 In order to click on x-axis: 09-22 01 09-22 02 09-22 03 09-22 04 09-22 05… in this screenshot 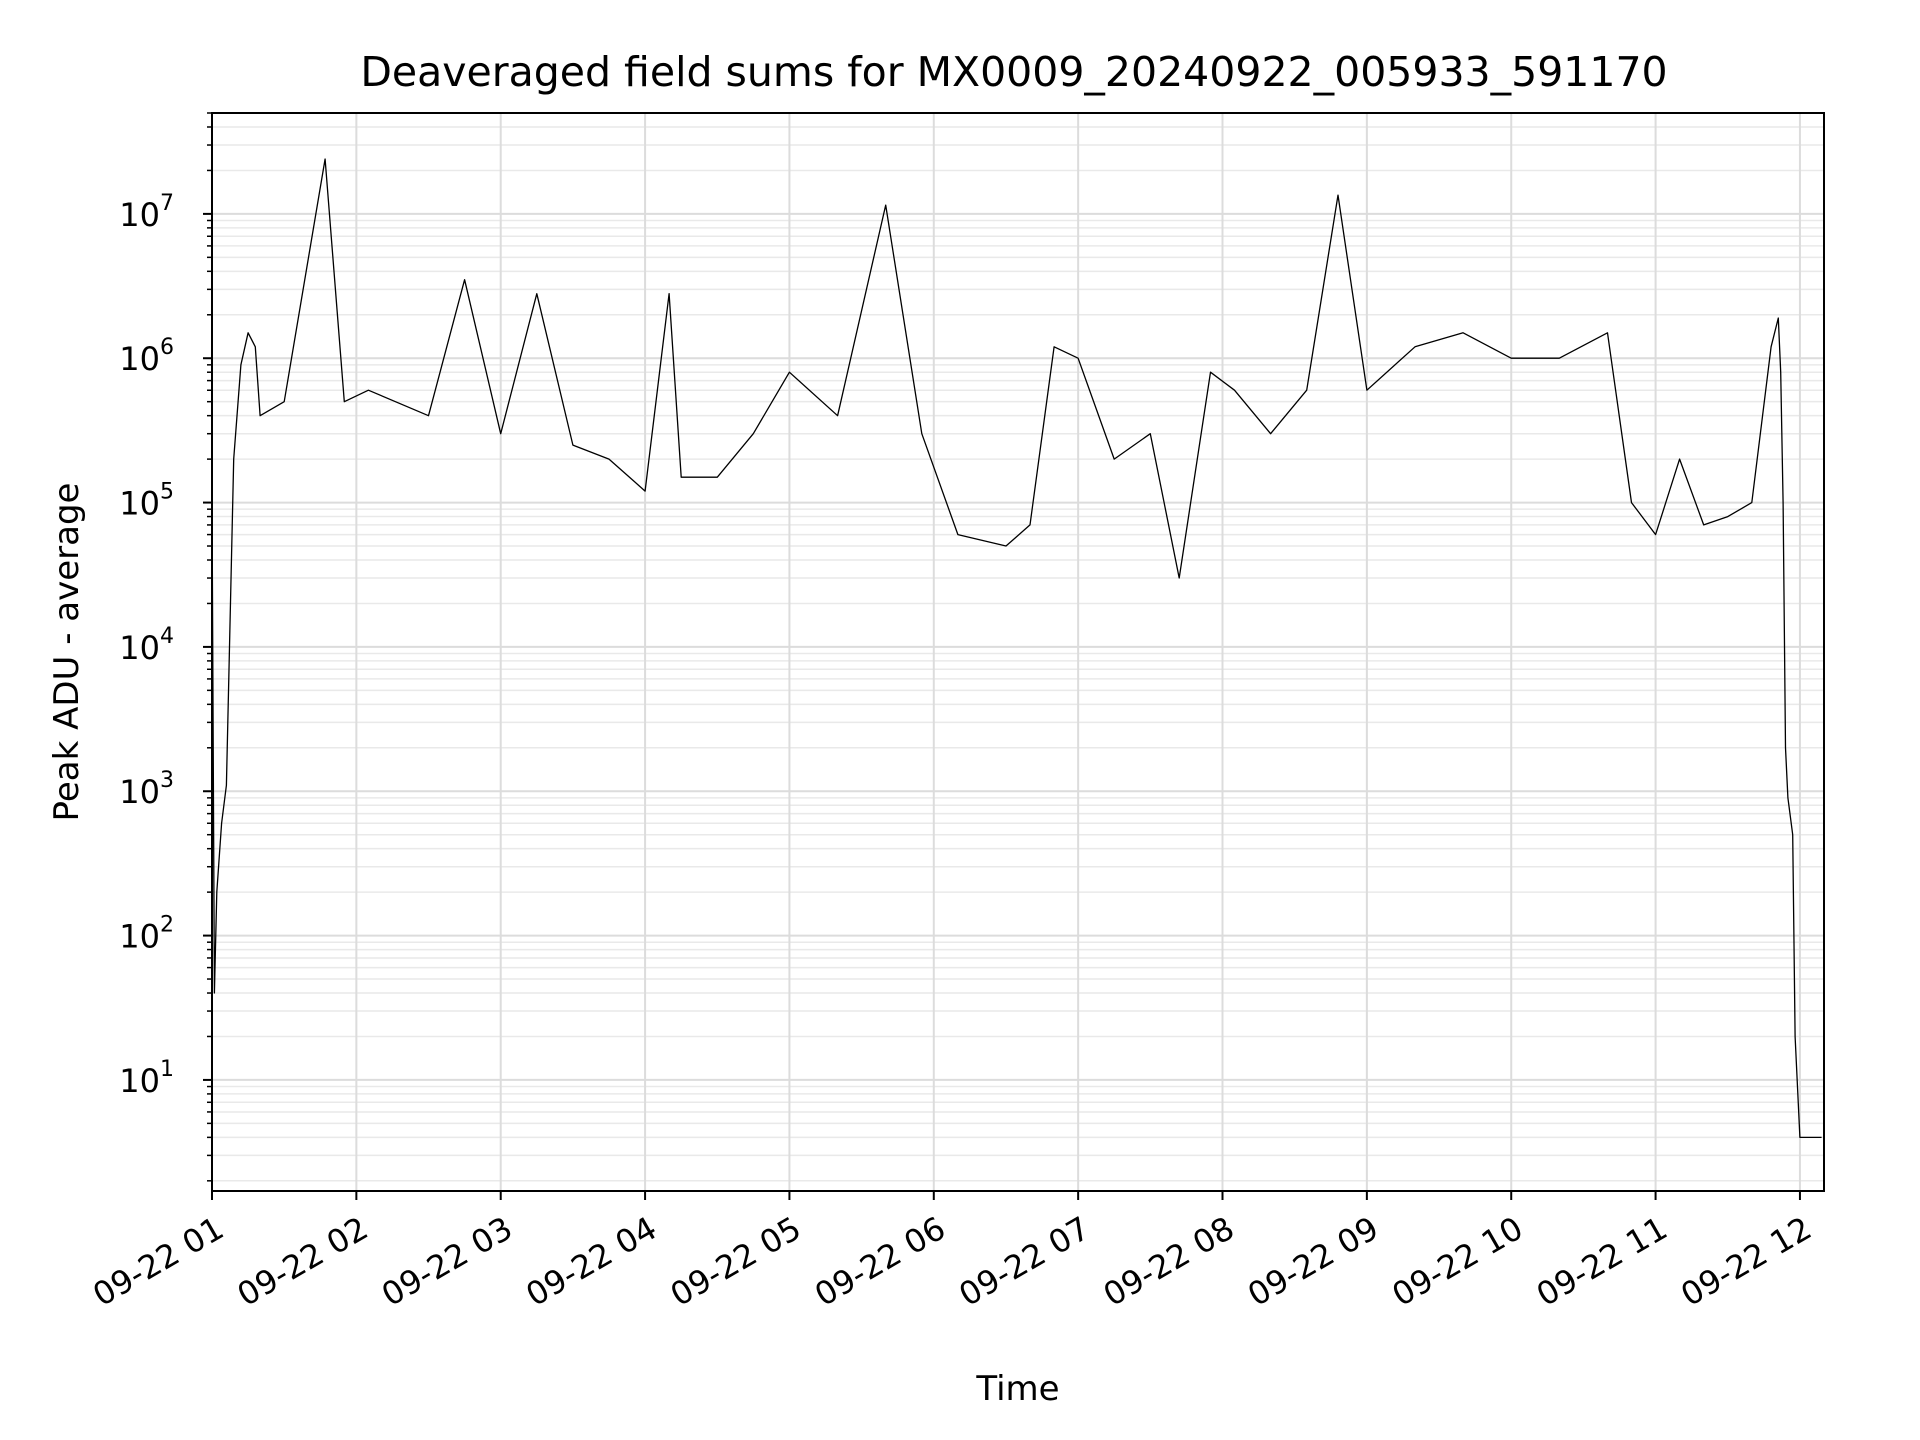, I will do `click(952, 1252)`.